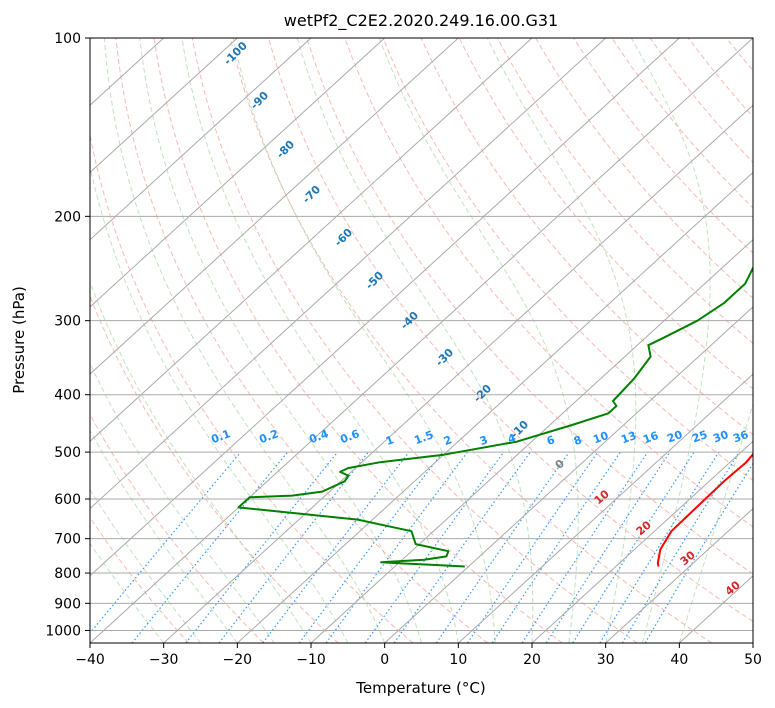 The width and height of the screenshot is (775, 708). What do you see at coordinates (67, 604) in the screenshot?
I see `y-tick-label: 900` at bounding box center [67, 604].